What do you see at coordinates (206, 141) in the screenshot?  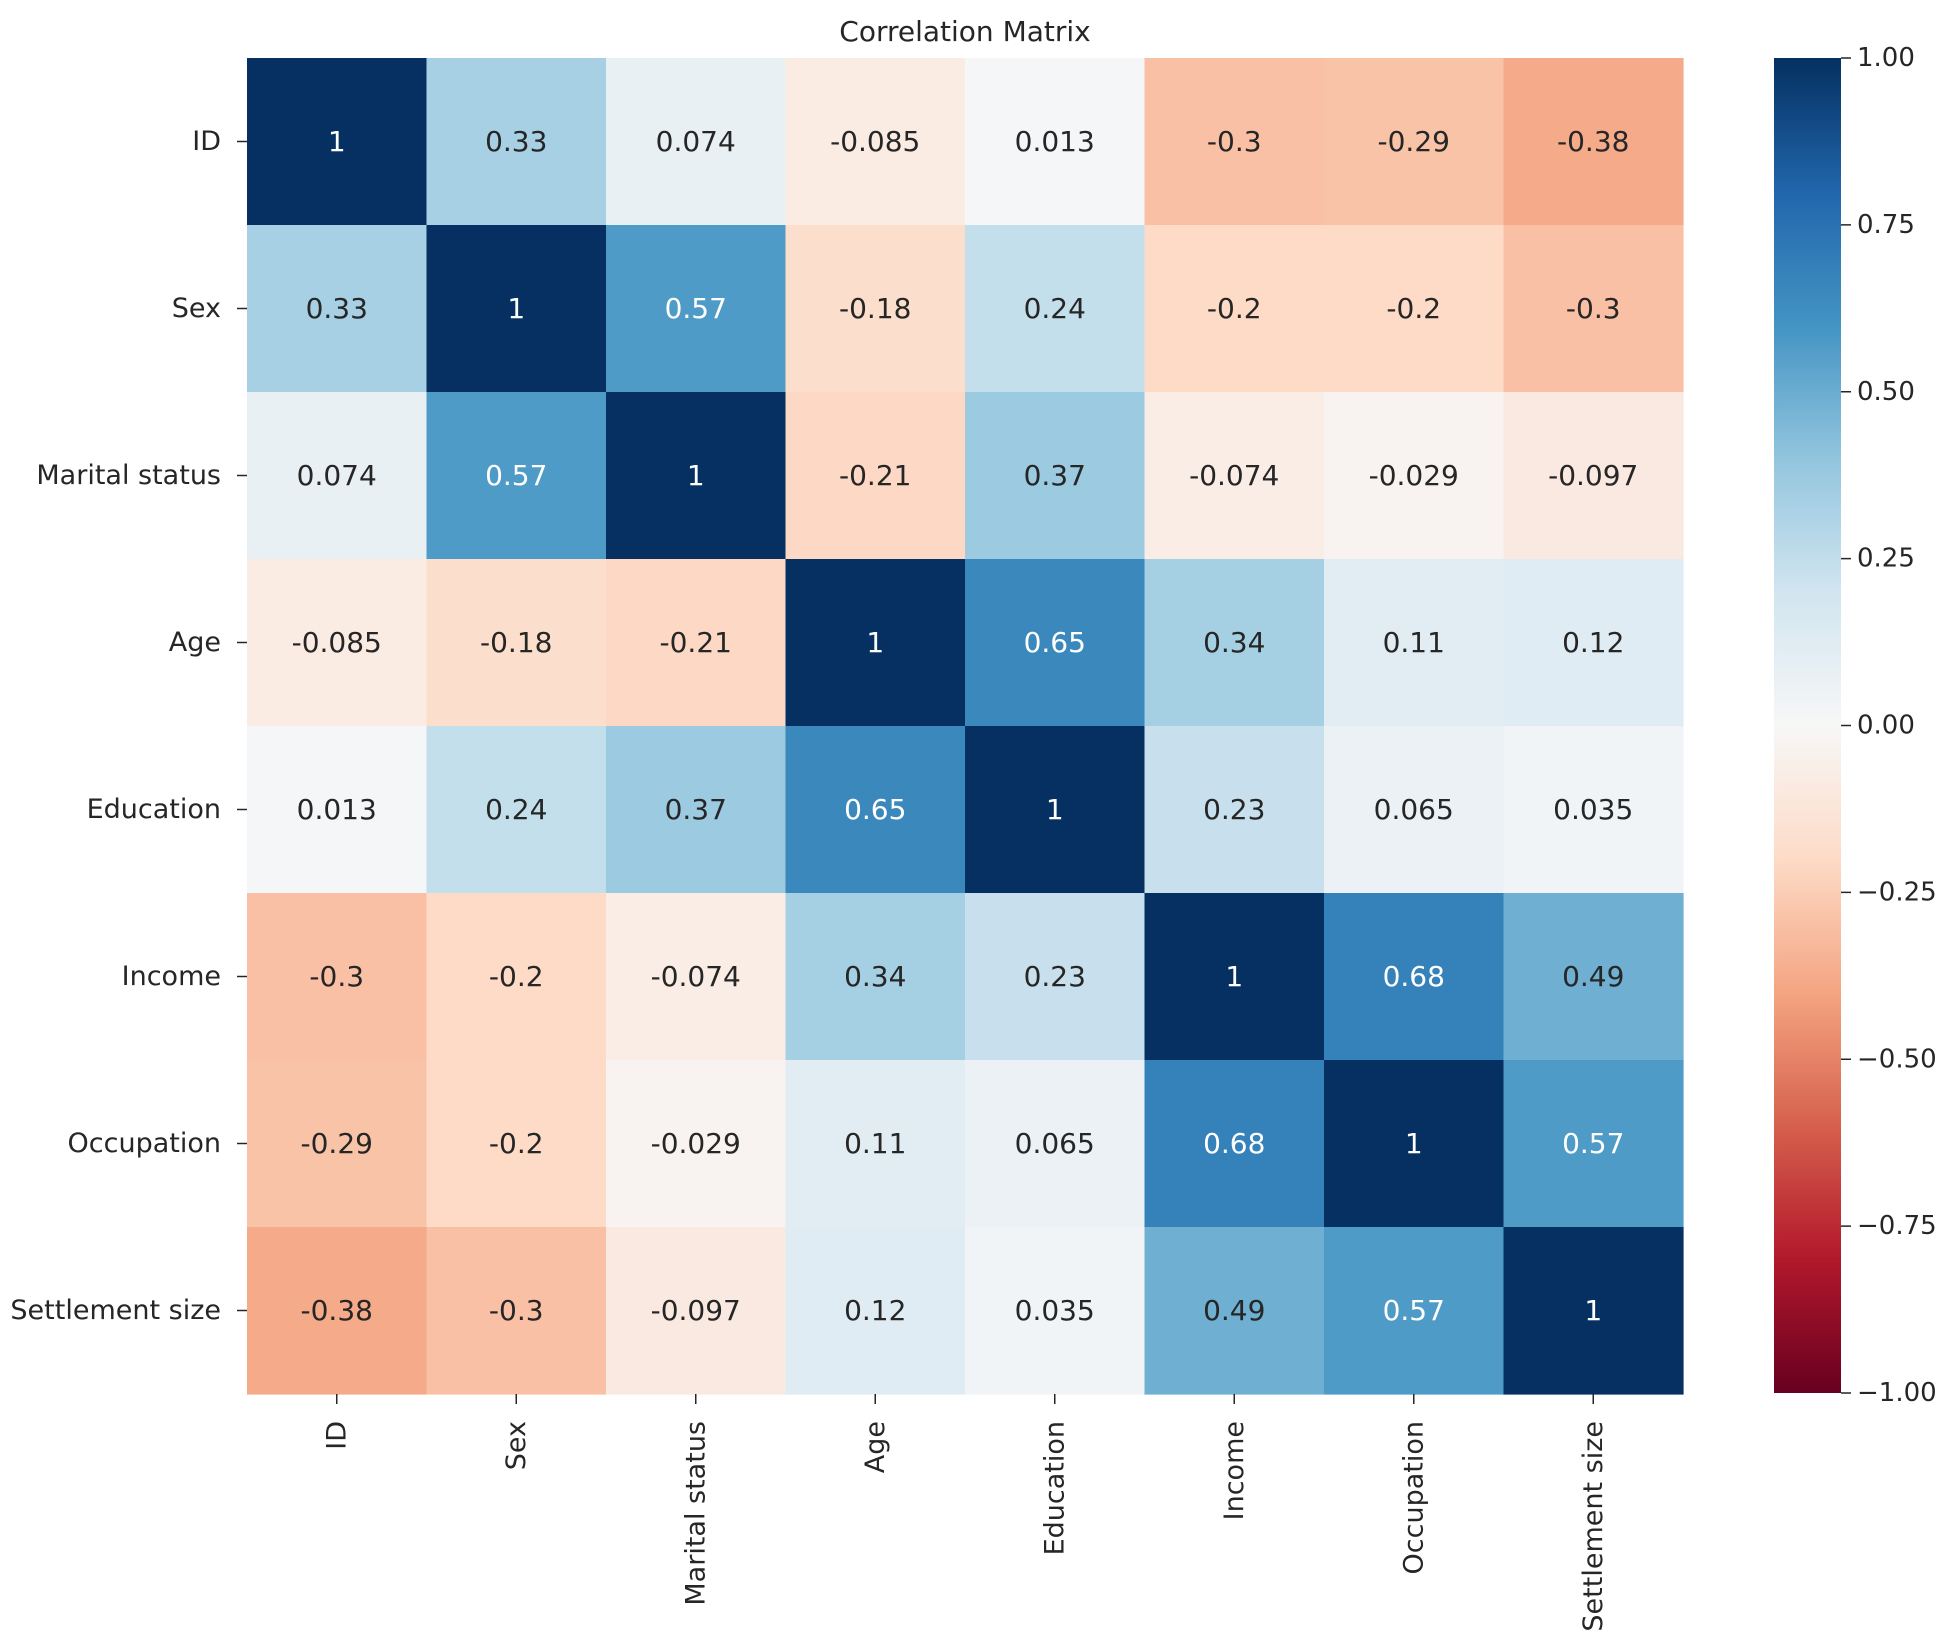 I see `y-tick-label-id: ID` at bounding box center [206, 141].